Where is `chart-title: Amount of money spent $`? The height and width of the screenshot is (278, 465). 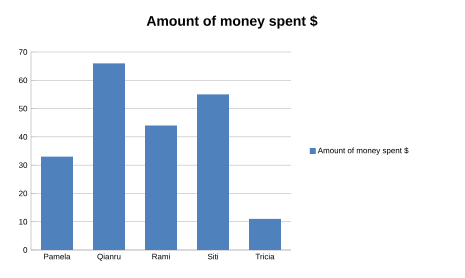
chart-title: Amount of money spent $ is located at coordinates (232, 22).